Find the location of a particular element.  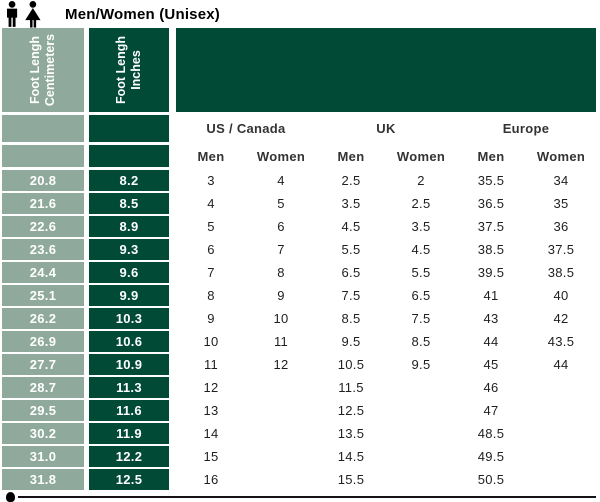

table-row: 31.0 12.2 15 14.5 49.5 is located at coordinates (299, 456).